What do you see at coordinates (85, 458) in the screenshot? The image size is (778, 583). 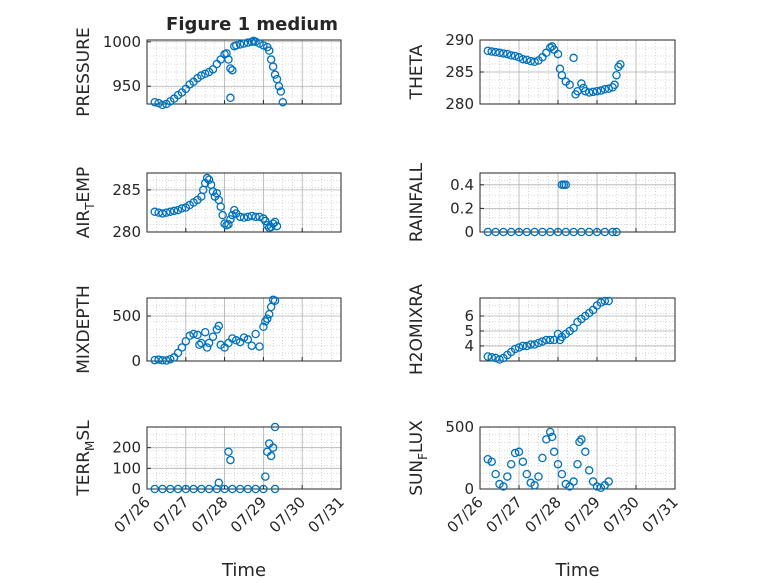 I see `y-axis-label: TERRMSL` at bounding box center [85, 458].